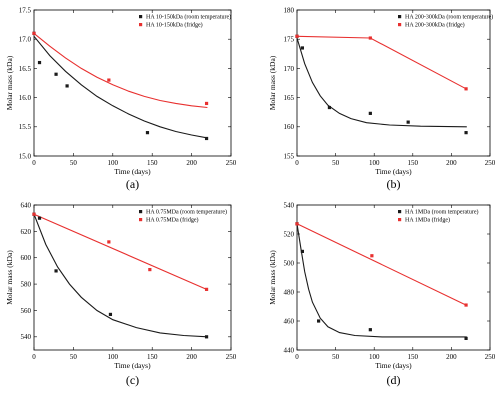  What do you see at coordinates (289, 350) in the screenshot?
I see `y-tick-label: 440` at bounding box center [289, 350].